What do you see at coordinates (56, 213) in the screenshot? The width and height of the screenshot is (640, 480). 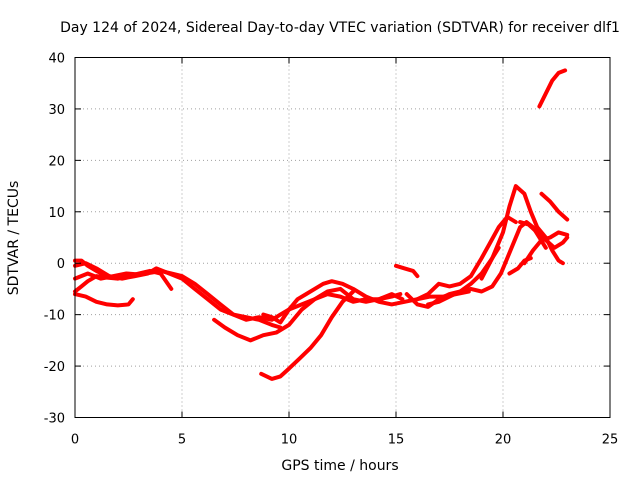 I see `y-tick-label: 10` at bounding box center [56, 213].